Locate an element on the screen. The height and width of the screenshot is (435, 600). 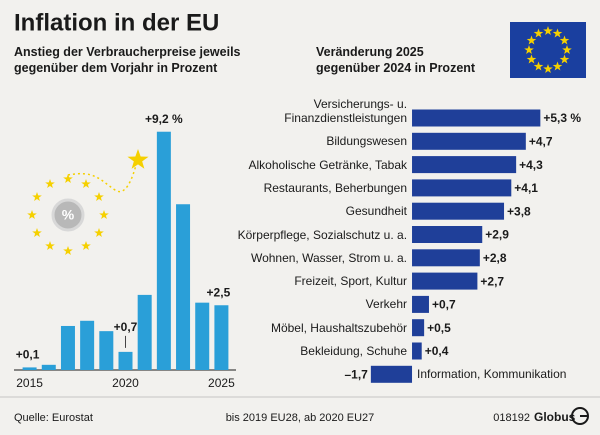
value-label: +2,8 is located at coordinates (495, 258).